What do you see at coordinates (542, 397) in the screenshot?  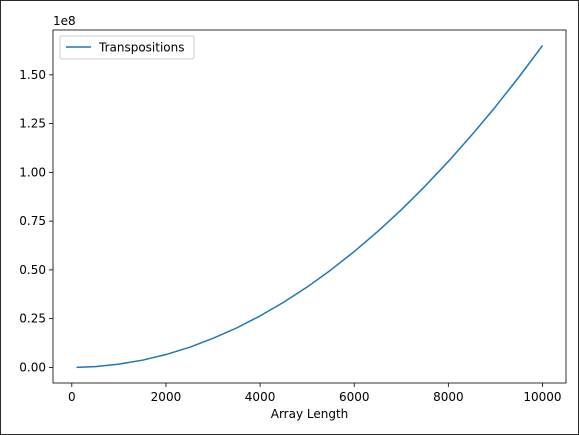 I see `x-tick-label: 10000` at bounding box center [542, 397].